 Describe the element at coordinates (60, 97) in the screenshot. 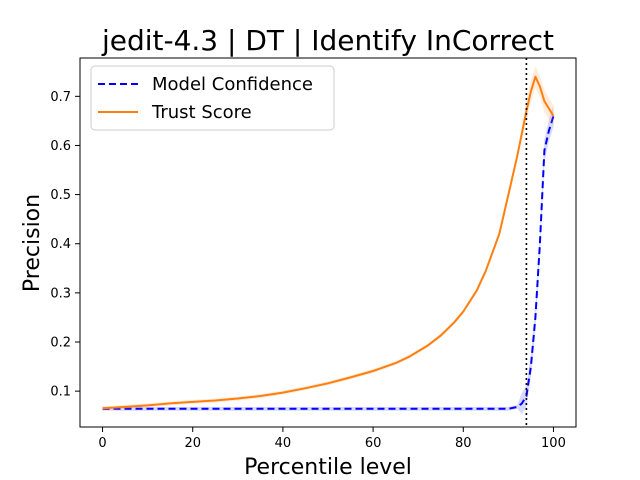

I see `y-tick-label: 0.7` at that location.